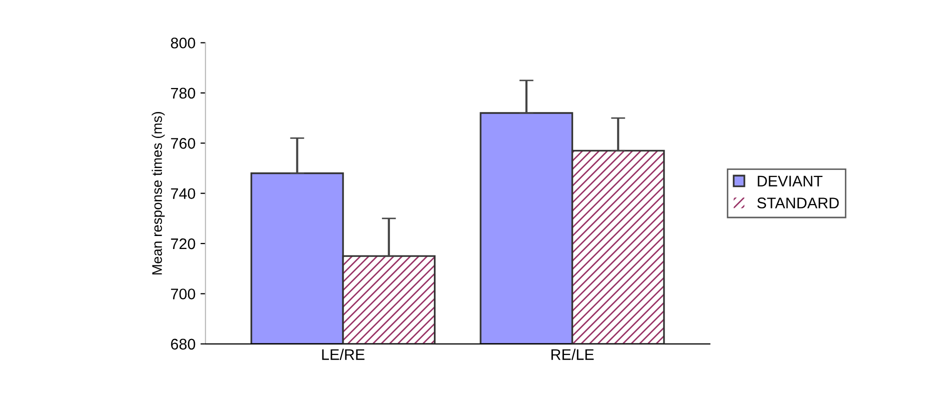 The image size is (934, 407). I want to click on y-tick-label: 680, so click(183, 344).